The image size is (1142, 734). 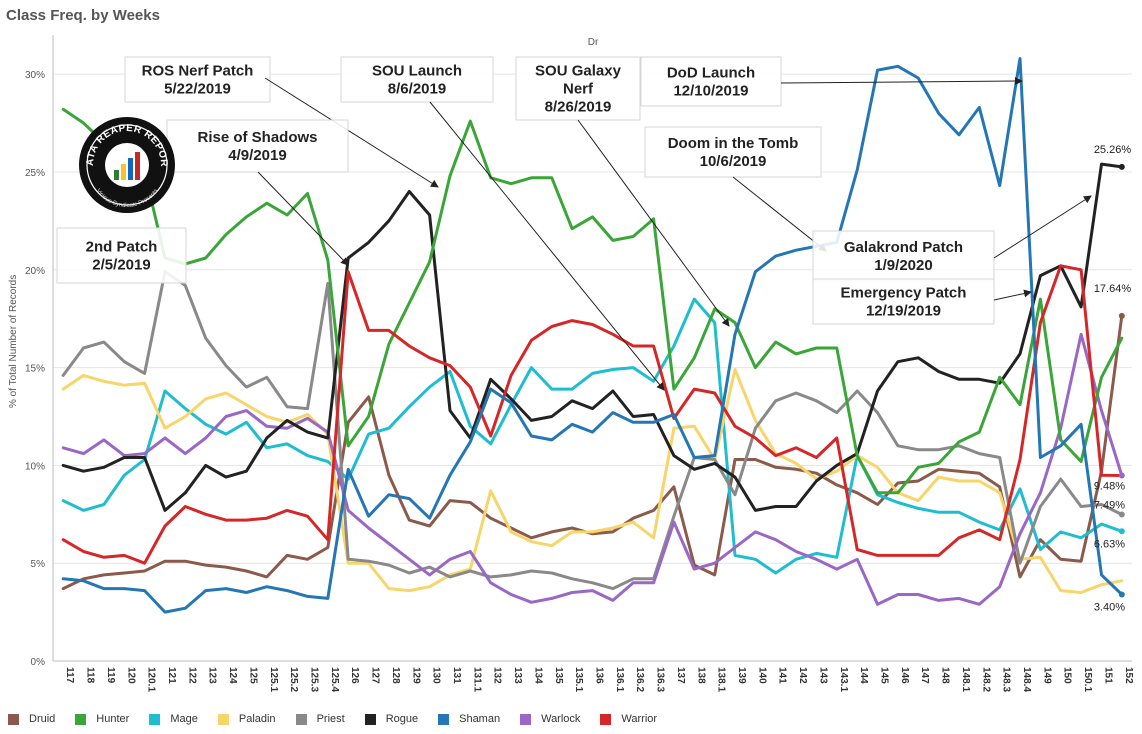 What do you see at coordinates (802, 675) in the screenshot?
I see `x-tick-label: 142` at bounding box center [802, 675].